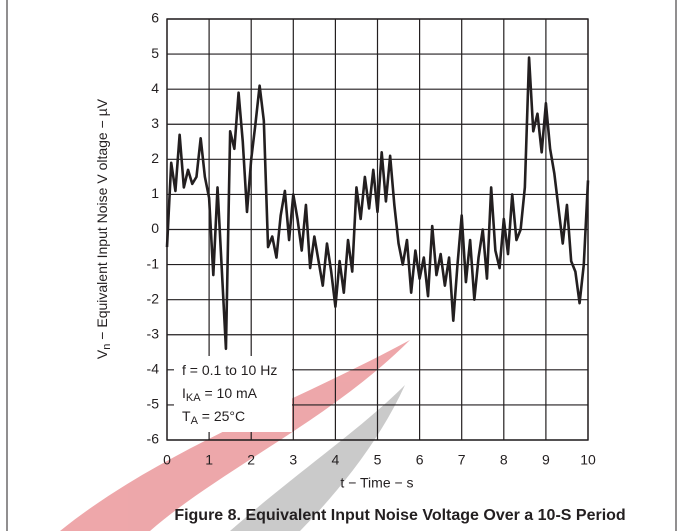 The height and width of the screenshot is (531, 683). Describe the element at coordinates (155, 228) in the screenshot. I see `y-tick-label: 0` at that location.